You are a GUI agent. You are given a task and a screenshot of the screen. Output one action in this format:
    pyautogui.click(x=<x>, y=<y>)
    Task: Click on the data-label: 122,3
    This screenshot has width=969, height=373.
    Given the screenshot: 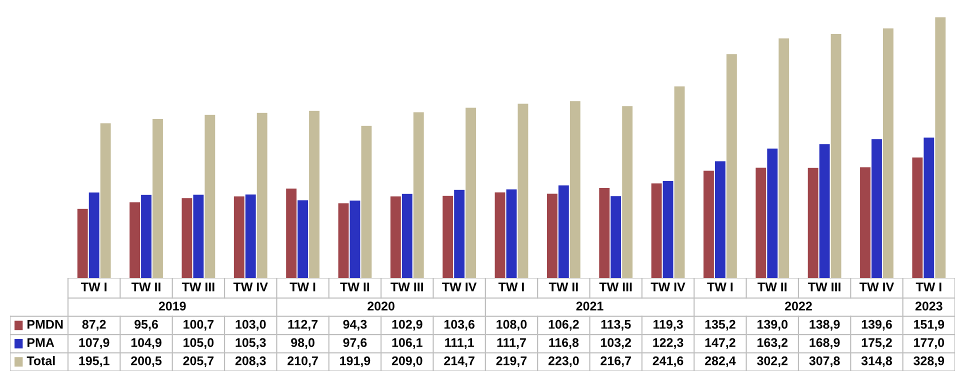 What is the action you would take?
    pyautogui.click(x=668, y=343)
    